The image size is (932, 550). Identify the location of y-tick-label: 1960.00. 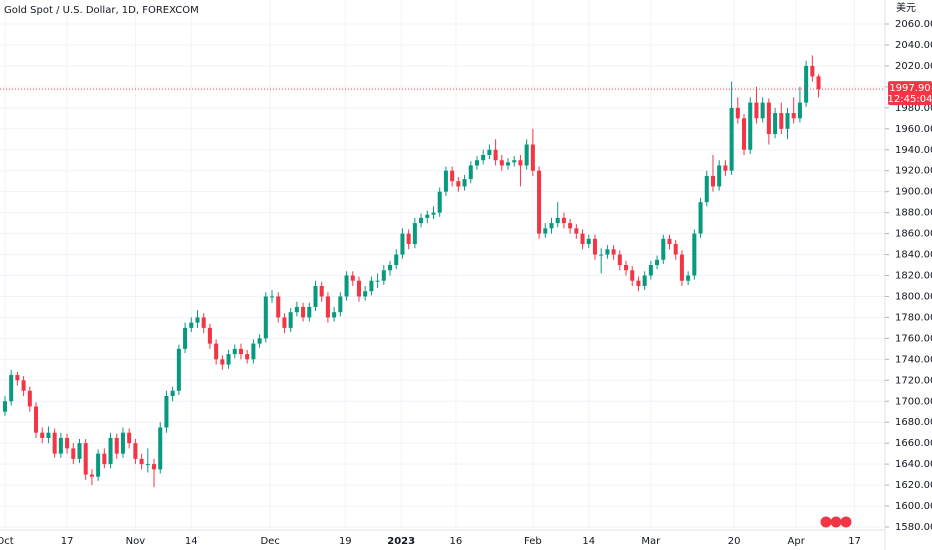
(913, 129).